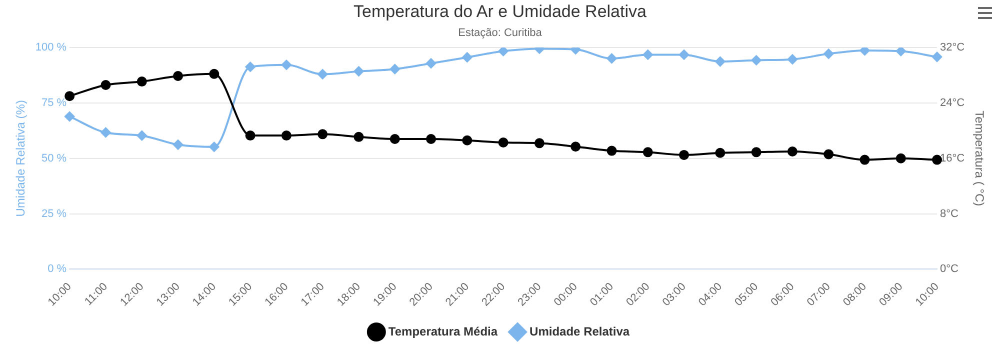 This screenshot has width=1000, height=348. Describe the element at coordinates (54, 158) in the screenshot. I see `y-tick-label: 50 %` at that location.